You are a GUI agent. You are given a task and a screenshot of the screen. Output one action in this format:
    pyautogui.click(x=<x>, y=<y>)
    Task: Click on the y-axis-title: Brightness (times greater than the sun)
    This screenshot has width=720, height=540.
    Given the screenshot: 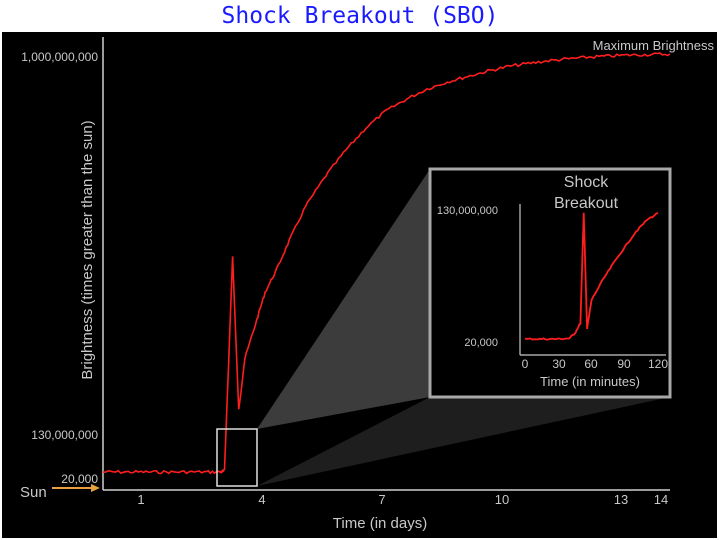 What is the action you would take?
    pyautogui.click(x=87, y=249)
    